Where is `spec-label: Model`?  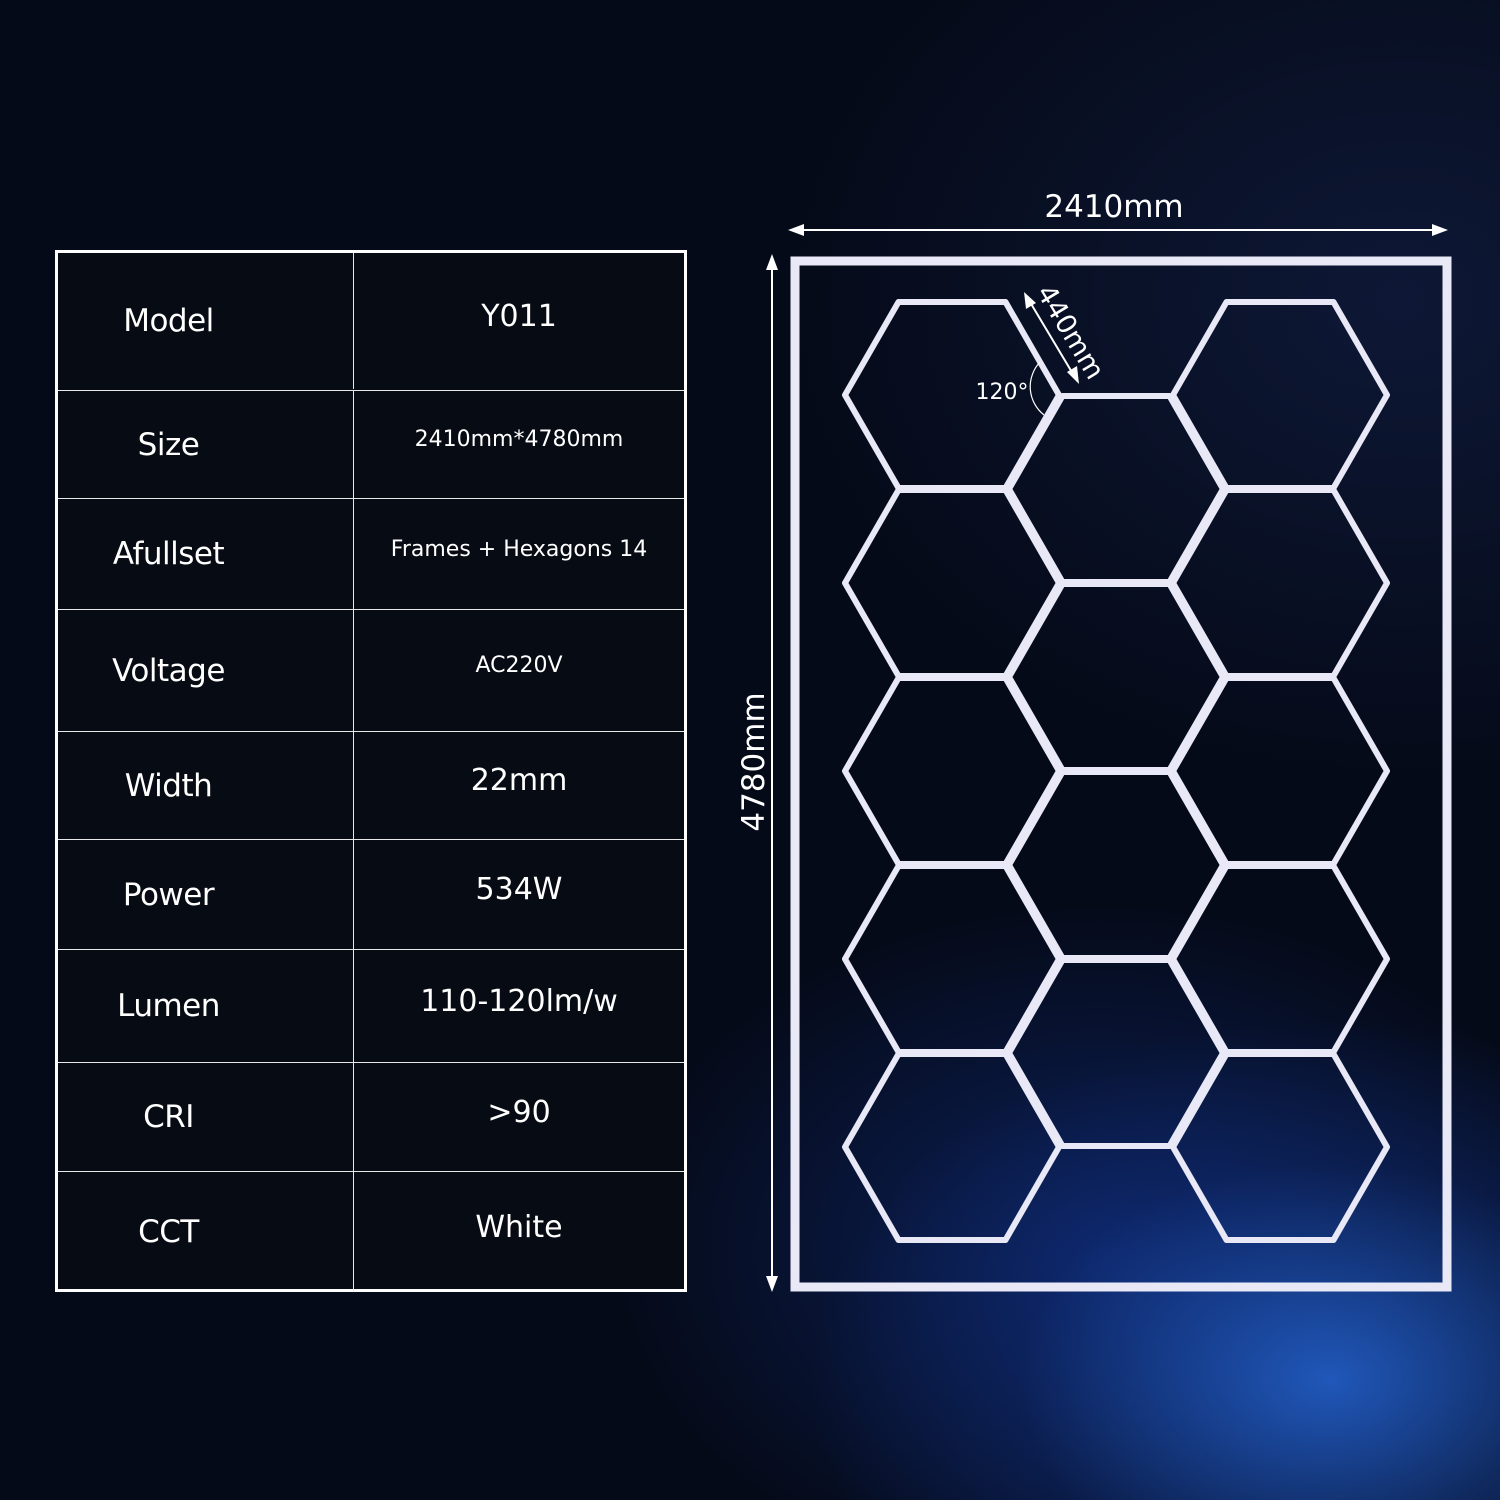 spec-label: Model is located at coordinates (206, 321).